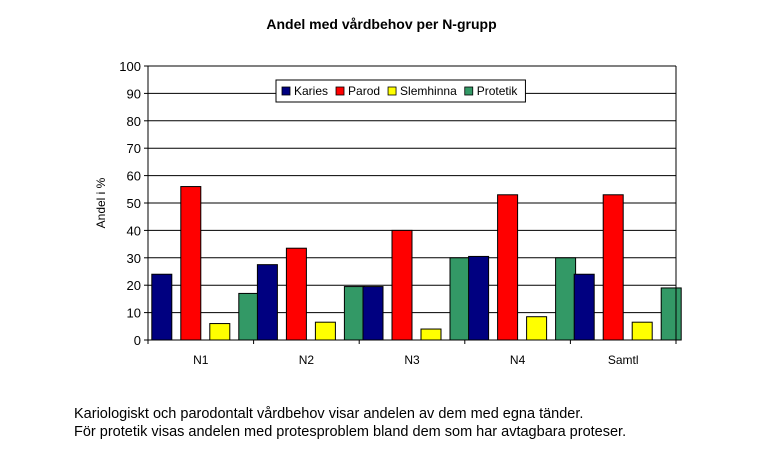  I want to click on y-tick-labels: 0 10 20 30 40 50 60 70 80 90 100, so click(133, 203).